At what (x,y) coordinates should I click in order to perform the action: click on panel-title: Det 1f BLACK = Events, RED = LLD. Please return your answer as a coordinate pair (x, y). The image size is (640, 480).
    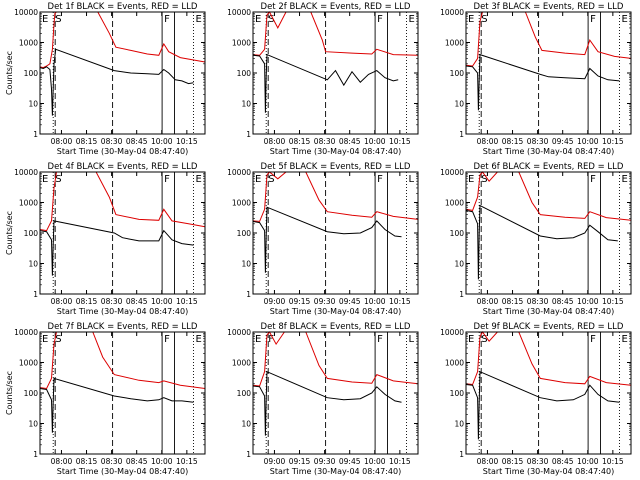
    Looking at the image, I should click on (123, 7).